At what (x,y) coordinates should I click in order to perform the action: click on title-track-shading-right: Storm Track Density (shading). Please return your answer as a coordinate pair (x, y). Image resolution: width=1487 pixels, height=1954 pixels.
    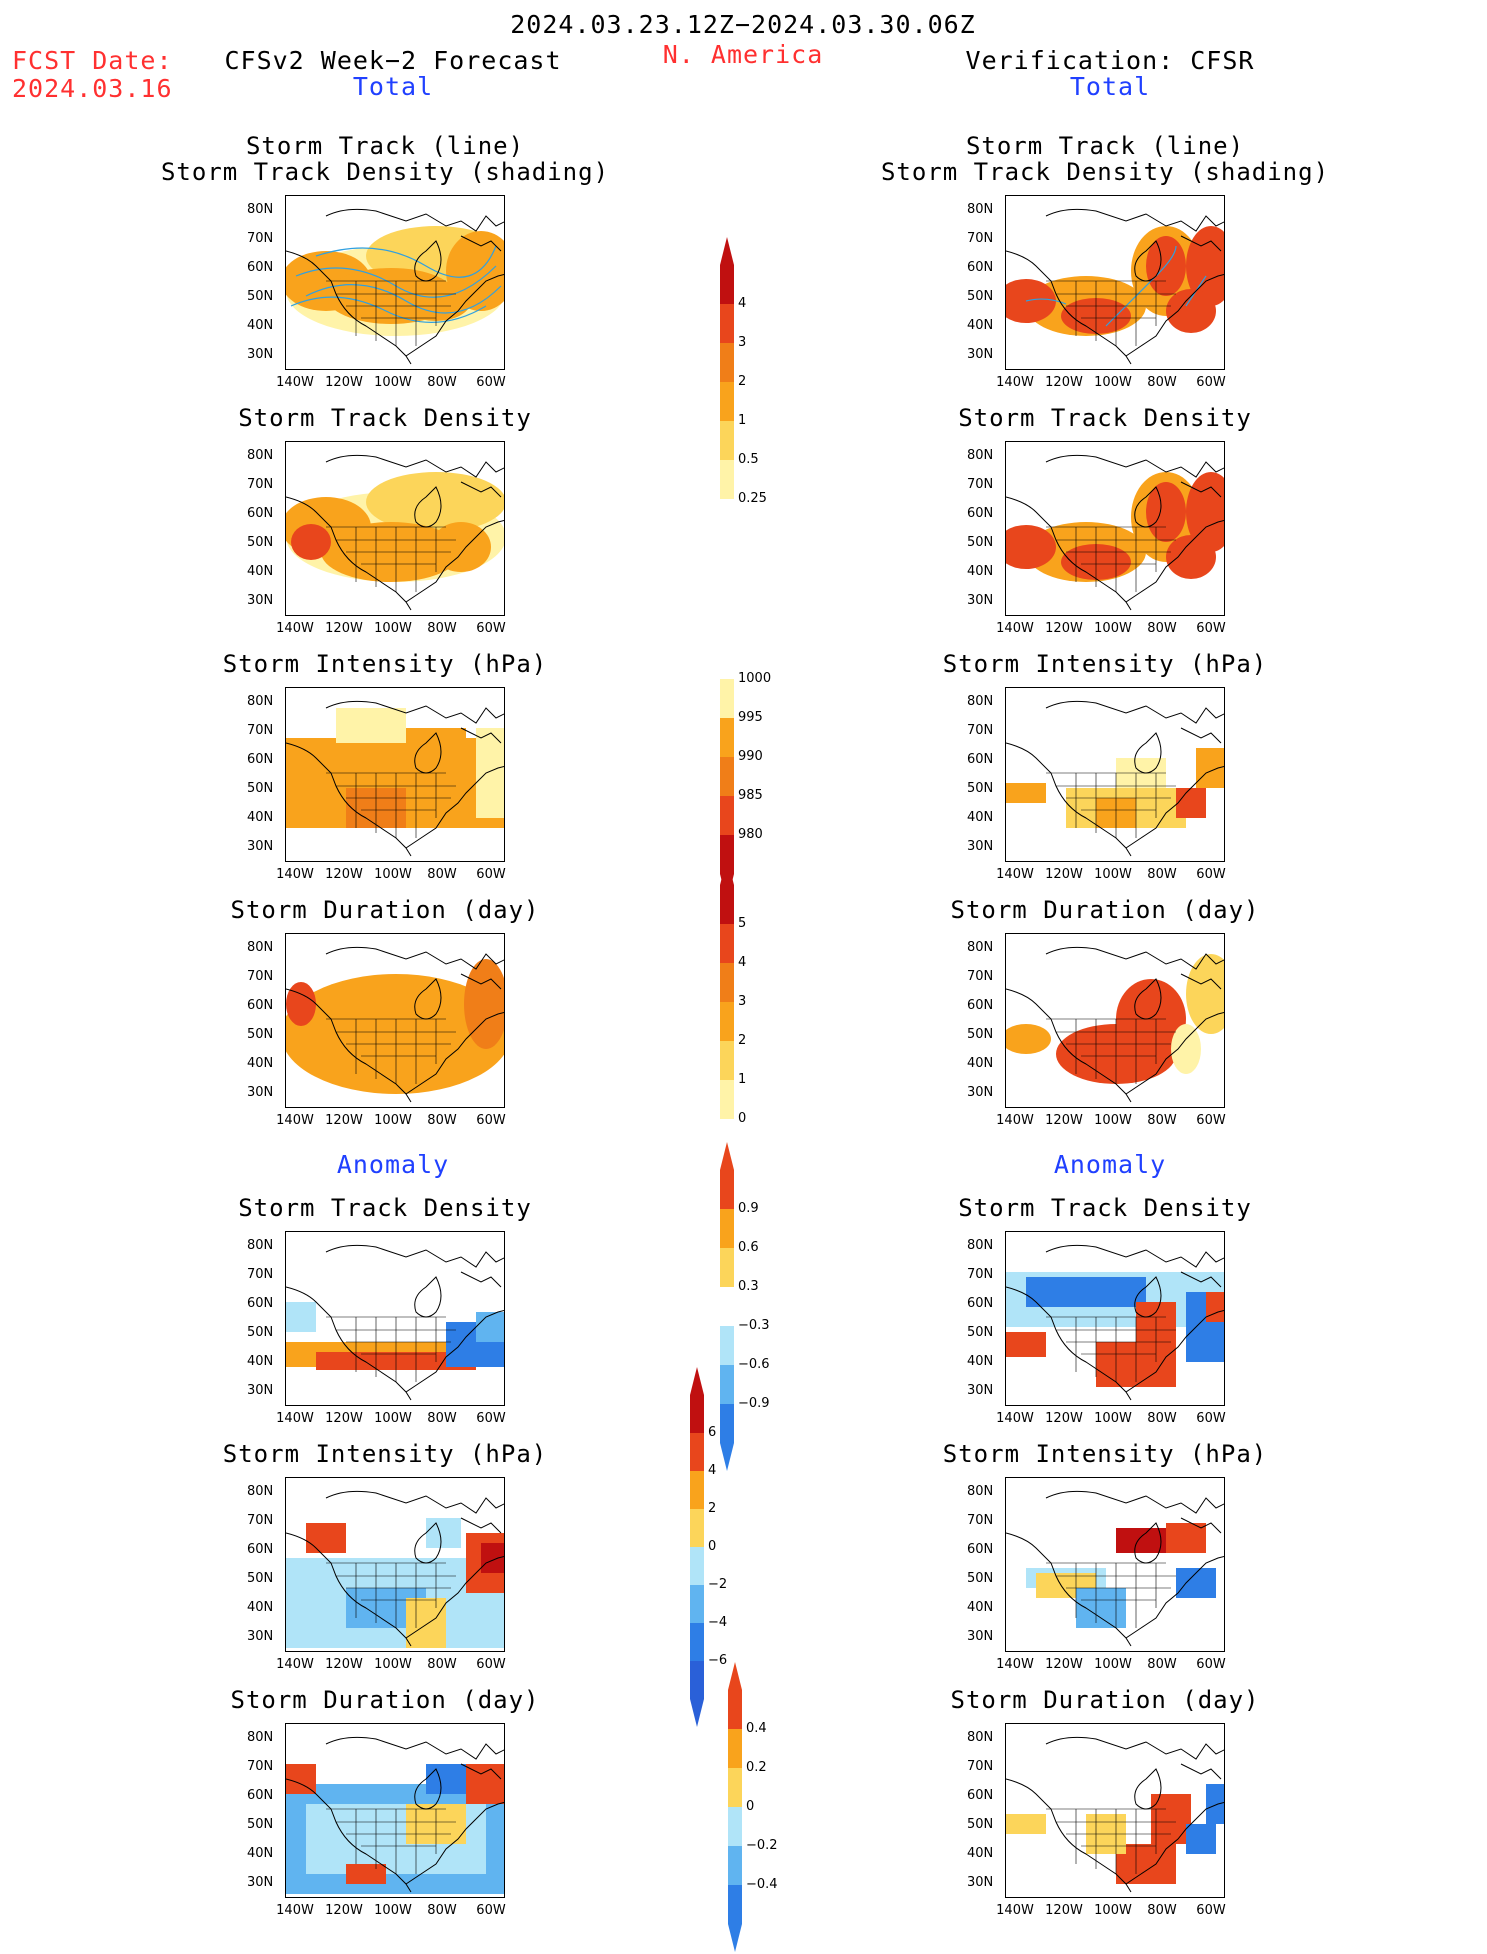
    Looking at the image, I should click on (1105, 172).